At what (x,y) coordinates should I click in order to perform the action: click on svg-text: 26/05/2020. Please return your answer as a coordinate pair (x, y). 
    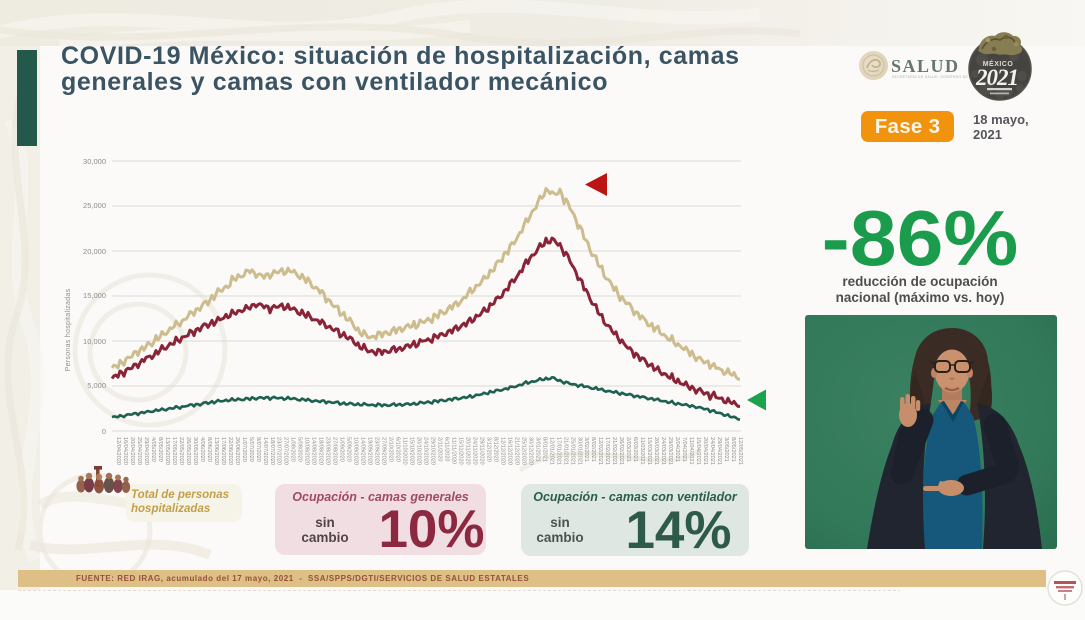
    Looking at the image, I should click on (188, 451).